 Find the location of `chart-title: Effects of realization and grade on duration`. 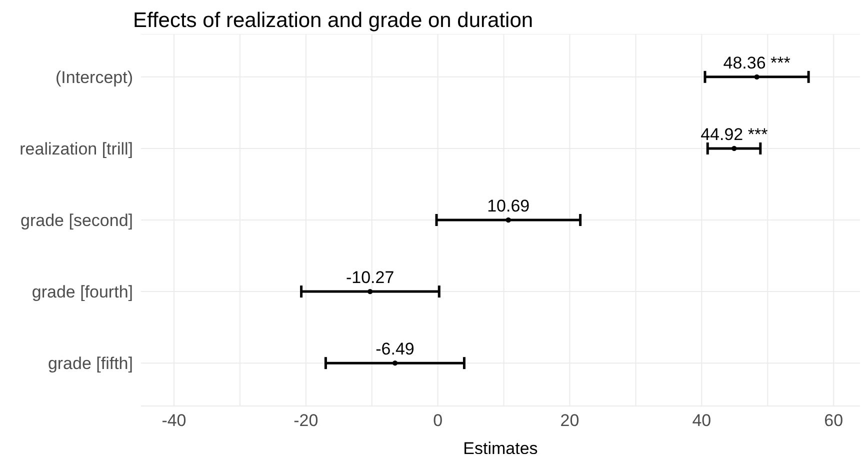

chart-title: Effects of realization and grade on duration is located at coordinates (333, 21).